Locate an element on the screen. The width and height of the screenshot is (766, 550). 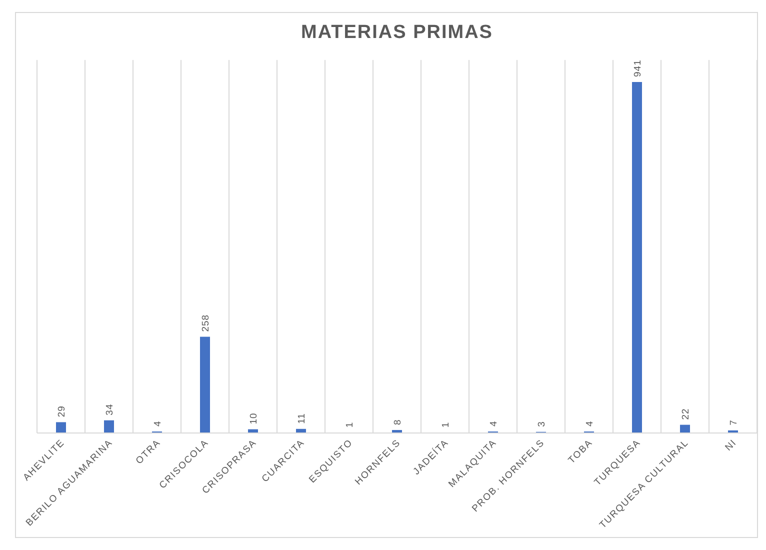
data-label: 941 is located at coordinates (638, 68).